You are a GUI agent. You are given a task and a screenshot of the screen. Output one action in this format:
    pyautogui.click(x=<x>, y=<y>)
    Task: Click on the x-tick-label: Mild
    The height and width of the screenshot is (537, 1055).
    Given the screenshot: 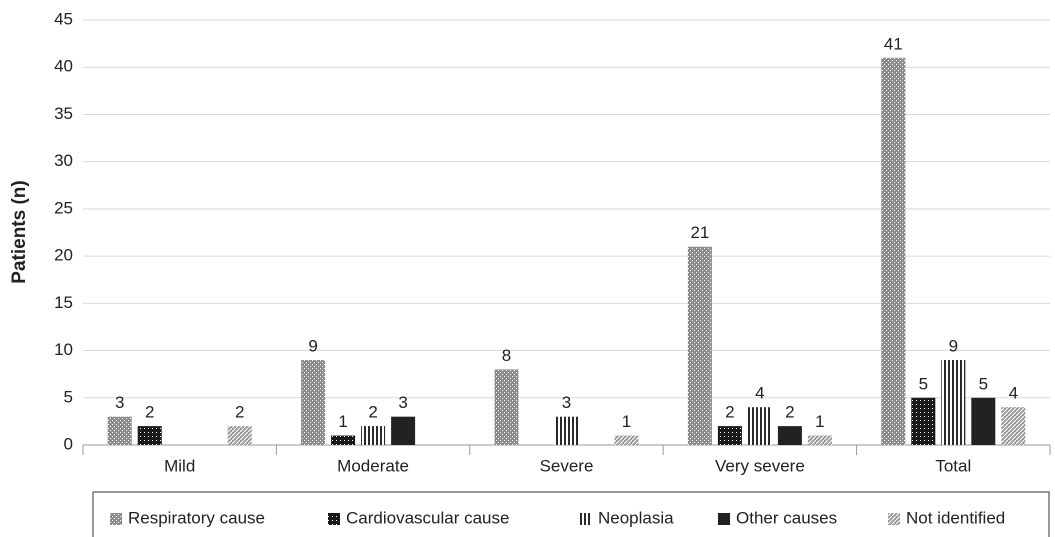 What is the action you would take?
    pyautogui.click(x=179, y=465)
    